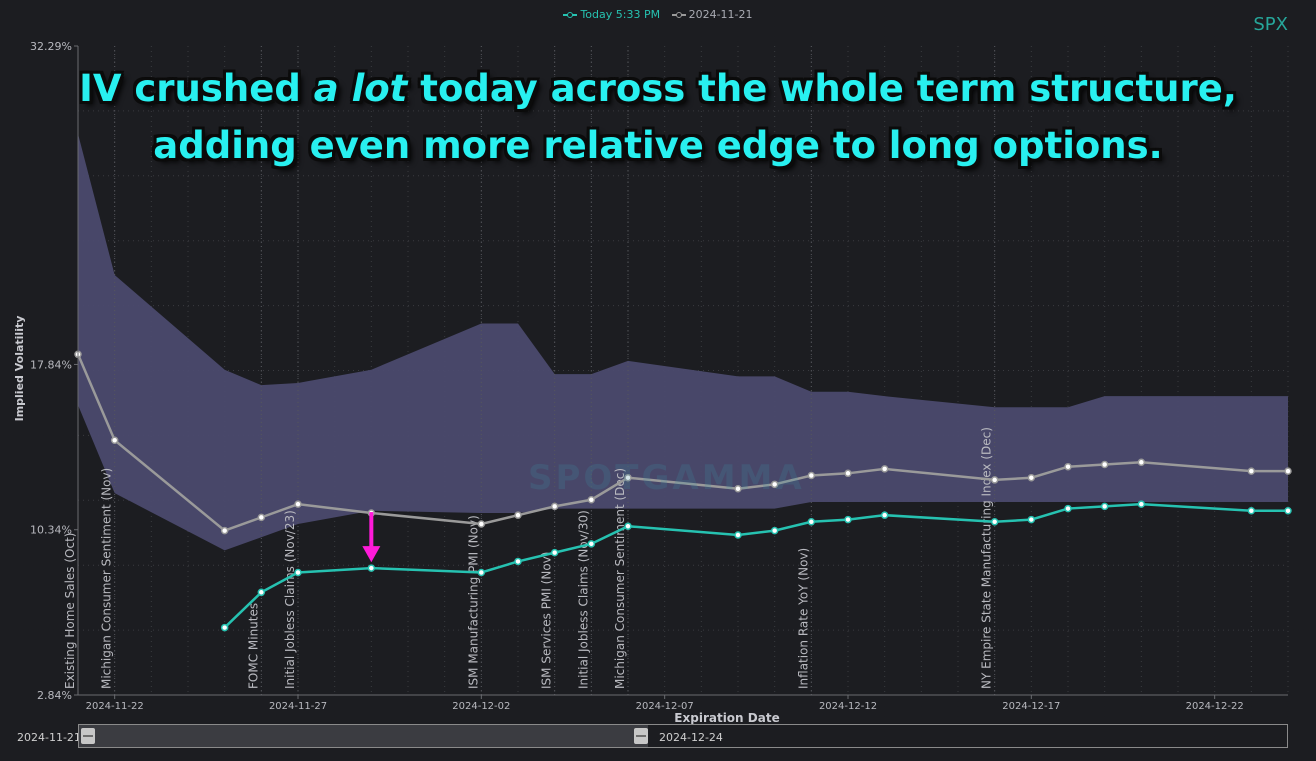  I want to click on event-label-4: ISM Manufacturing PMI (Nov), so click(473, 602).